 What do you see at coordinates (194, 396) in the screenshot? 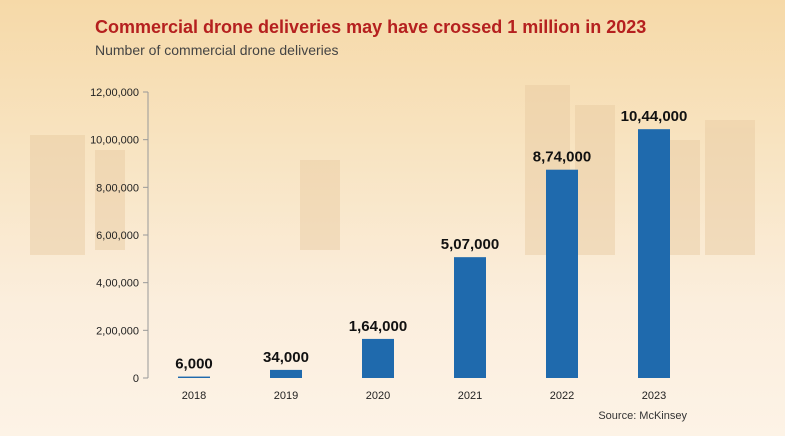
I see `x-tick-label: 2018` at bounding box center [194, 396].